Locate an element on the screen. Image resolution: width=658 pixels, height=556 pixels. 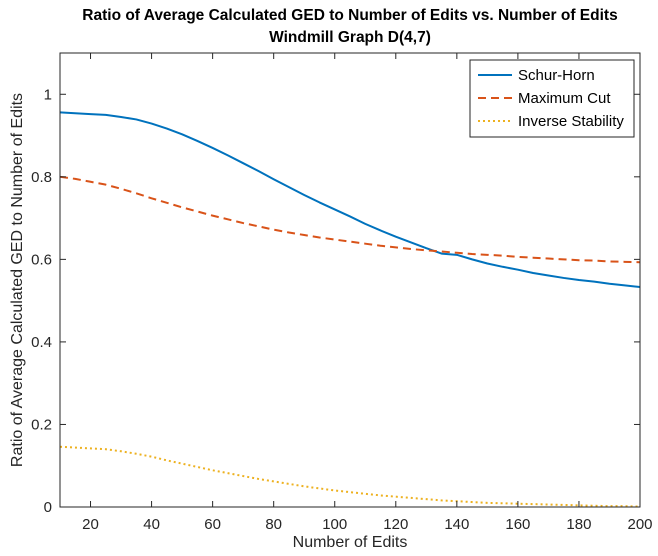
y-tick-label: 1 is located at coordinates (48, 94).